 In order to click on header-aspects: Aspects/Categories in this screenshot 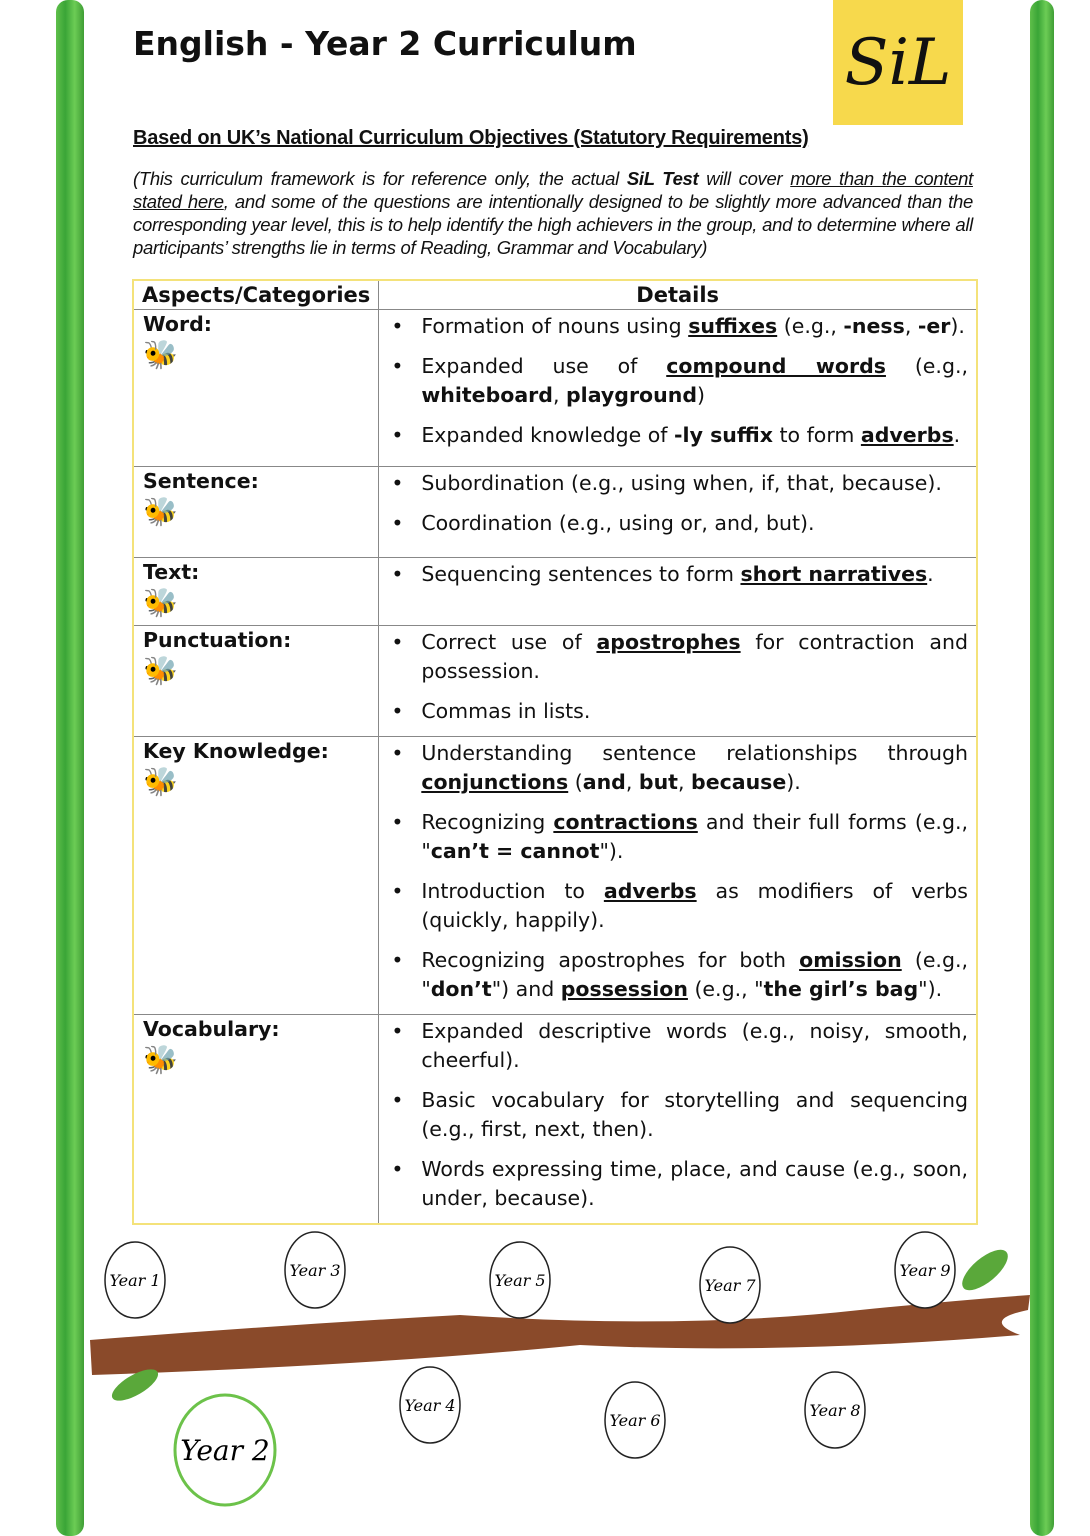, I will do `click(256, 294)`.